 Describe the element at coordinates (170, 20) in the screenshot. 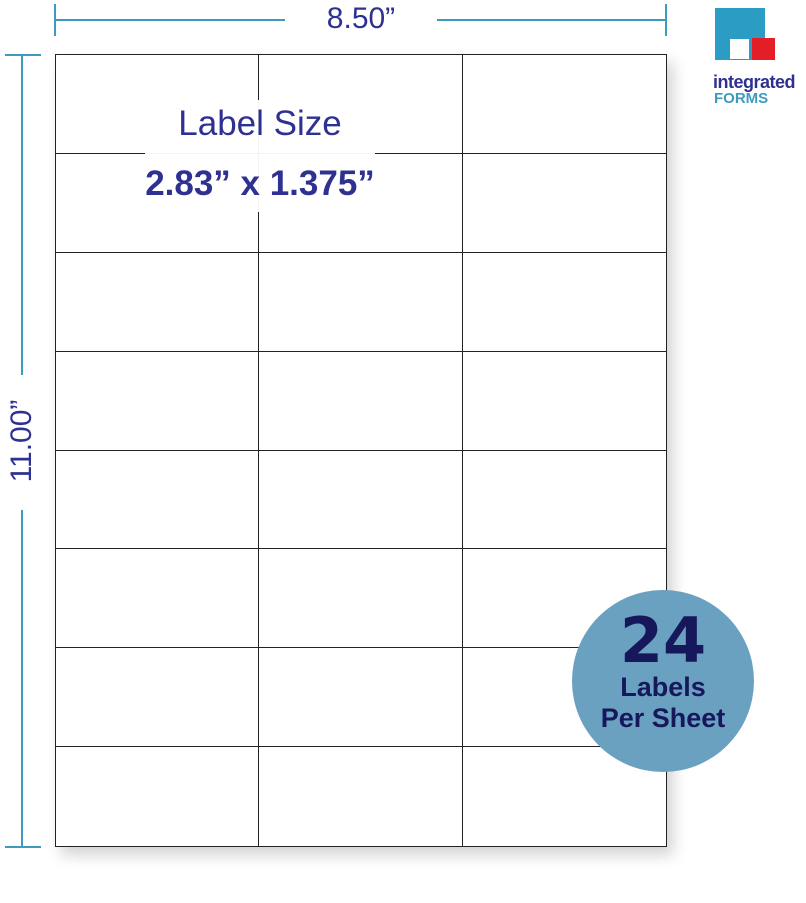

I see `width-dimension-line-left` at that location.